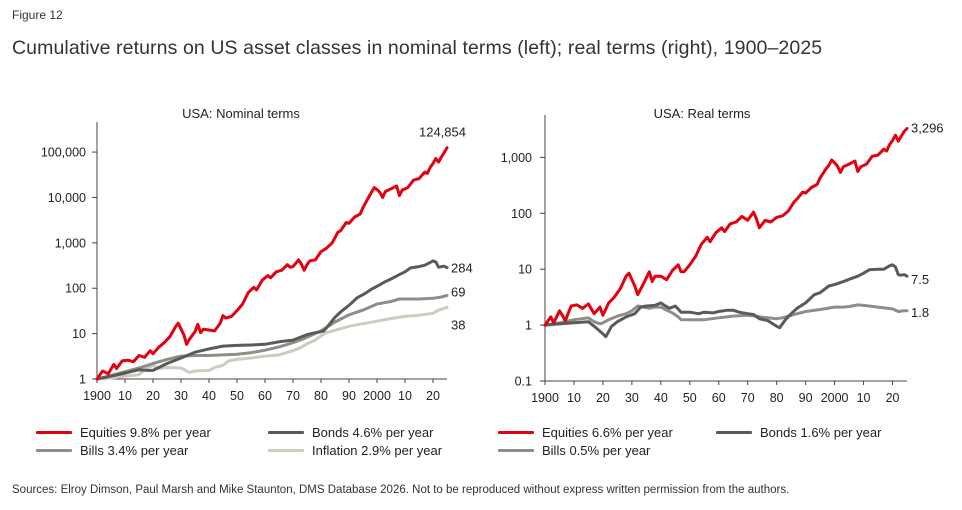  What do you see at coordinates (67, 198) in the screenshot?
I see `y-tick-label: 10,000` at bounding box center [67, 198].